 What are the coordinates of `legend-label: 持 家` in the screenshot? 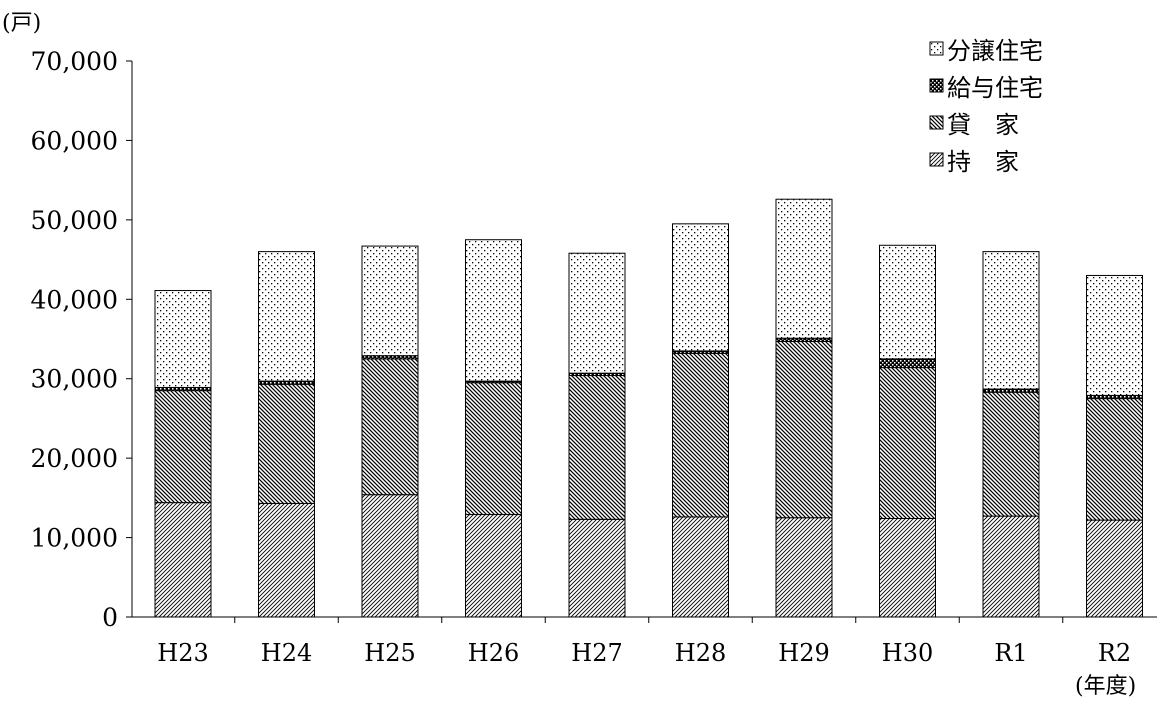 It's located at (983, 162).